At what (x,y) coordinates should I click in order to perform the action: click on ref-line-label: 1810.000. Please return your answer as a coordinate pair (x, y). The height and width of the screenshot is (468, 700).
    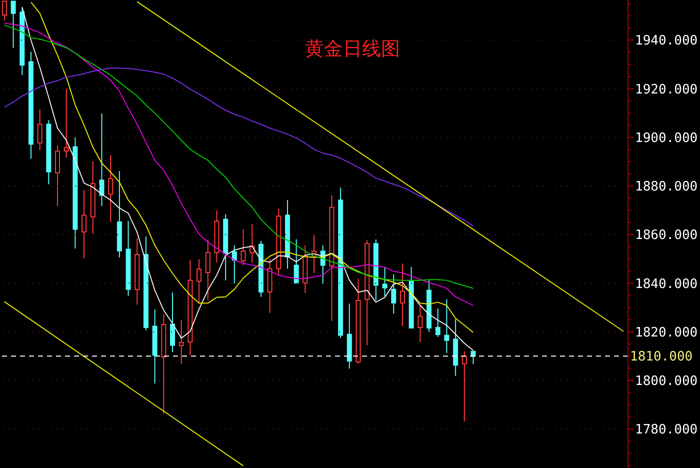
    Looking at the image, I should click on (661, 357).